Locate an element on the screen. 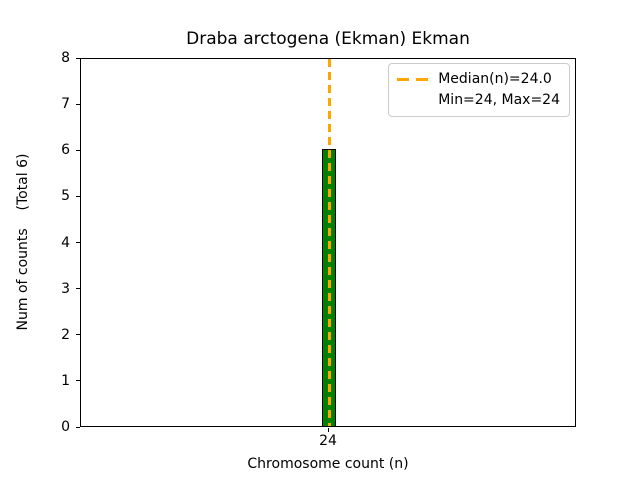 Image resolution: width=640 pixels, height=480 pixels. x-tick-label: 24 is located at coordinates (328, 441).